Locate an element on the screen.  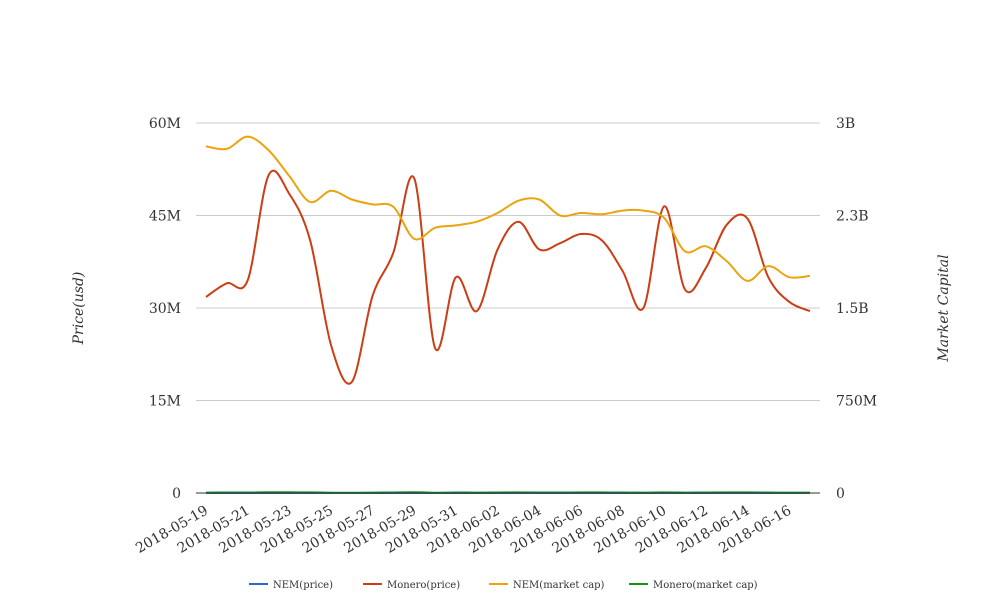
left-tick-label: 45M is located at coordinates (165, 217).